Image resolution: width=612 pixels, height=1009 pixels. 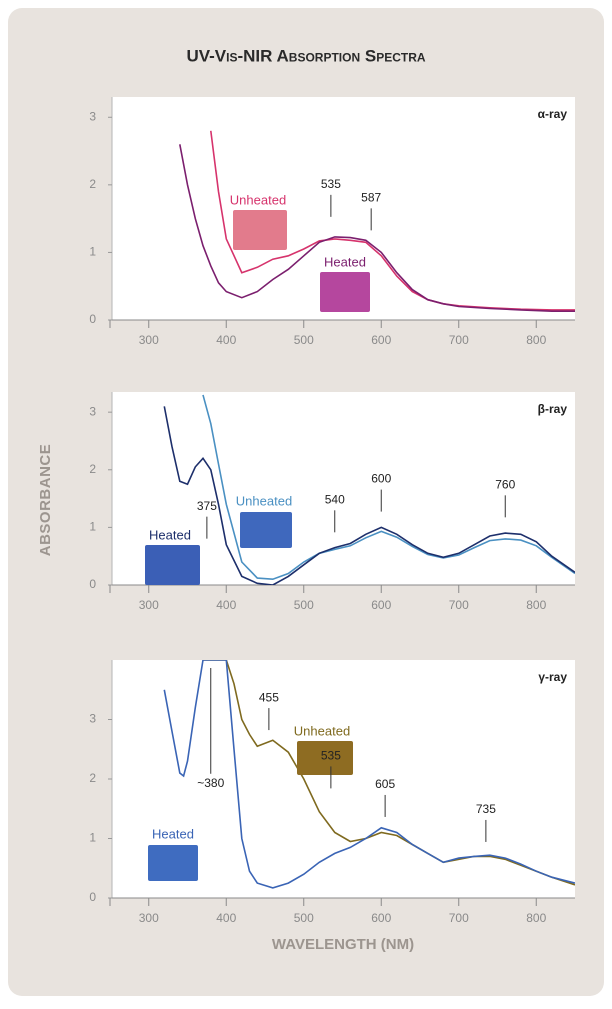 What do you see at coordinates (381, 479) in the screenshot?
I see `peak-label: 600` at bounding box center [381, 479].